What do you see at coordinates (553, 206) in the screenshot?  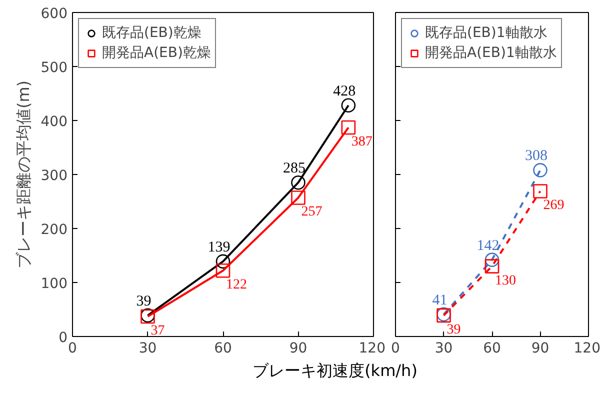 I see `data-label: 269` at bounding box center [553, 206].